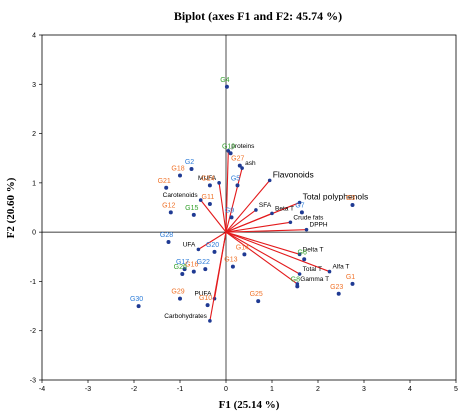 The image size is (474, 417). I want to click on observation-label: G5, so click(235, 178).